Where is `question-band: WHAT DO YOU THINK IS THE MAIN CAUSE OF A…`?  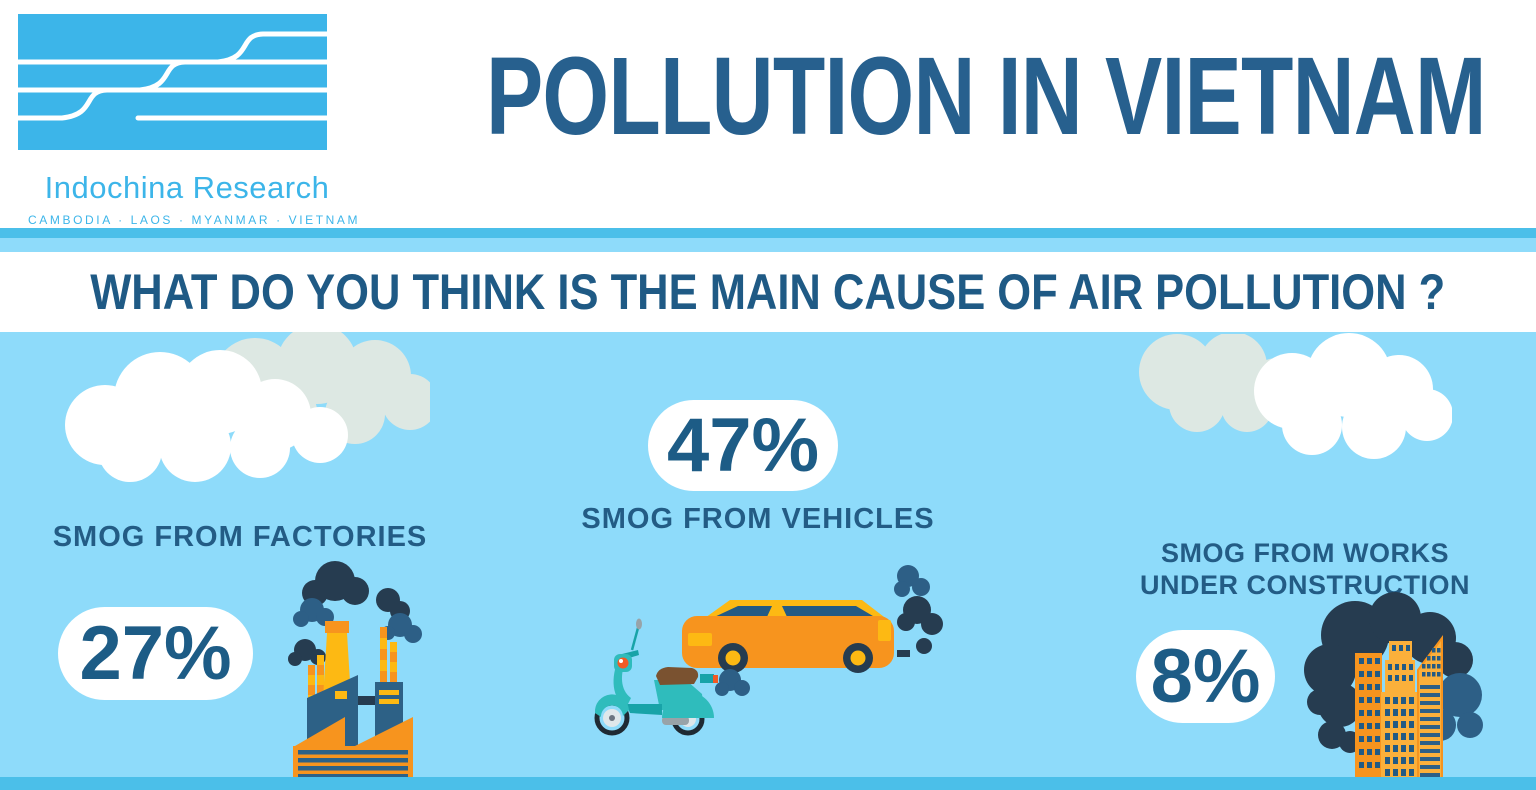
question-band: WHAT DO YOU THINK IS THE MAIN CAUSE OF A… is located at coordinates (768, 292).